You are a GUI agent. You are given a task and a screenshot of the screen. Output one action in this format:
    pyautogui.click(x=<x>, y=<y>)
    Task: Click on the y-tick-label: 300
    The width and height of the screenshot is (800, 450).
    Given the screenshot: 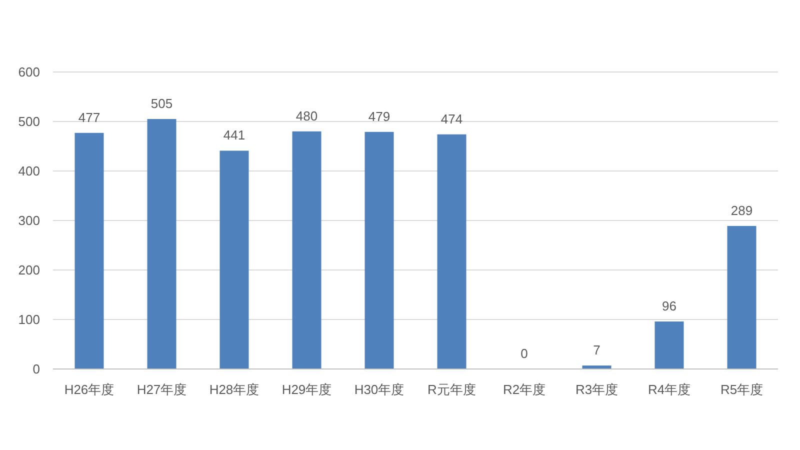 What is the action you would take?
    pyautogui.click(x=29, y=220)
    